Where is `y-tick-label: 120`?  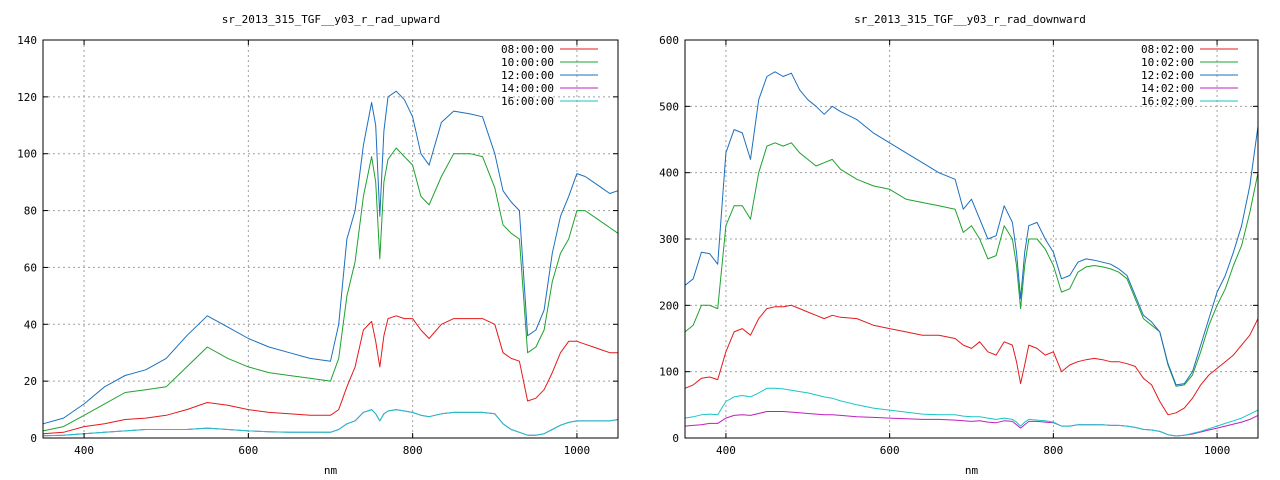 y-tick-label: 120 is located at coordinates (27, 97).